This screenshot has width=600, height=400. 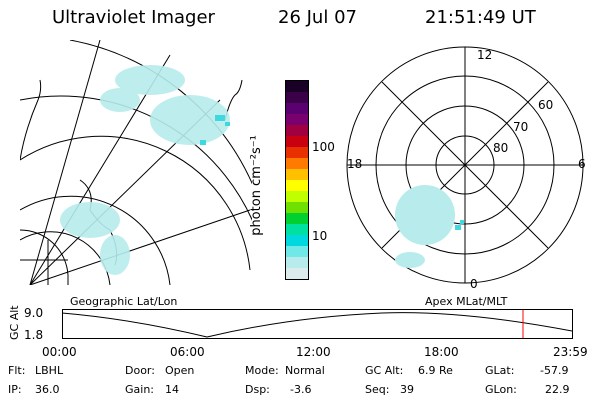 I want to click on timeline-axis-title: GC Alt, so click(x=14, y=322).